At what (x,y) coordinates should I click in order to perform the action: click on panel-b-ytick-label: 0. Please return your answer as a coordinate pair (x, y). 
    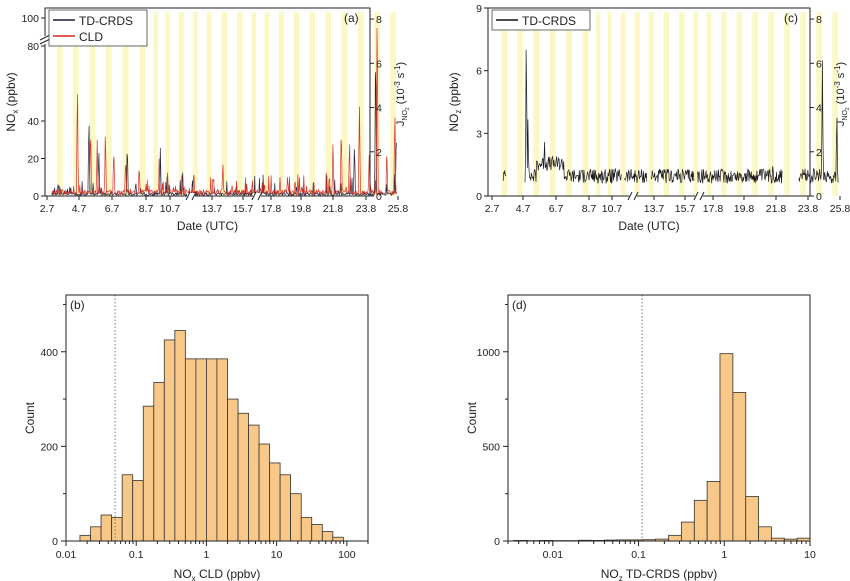
    Looking at the image, I should click on (55, 542).